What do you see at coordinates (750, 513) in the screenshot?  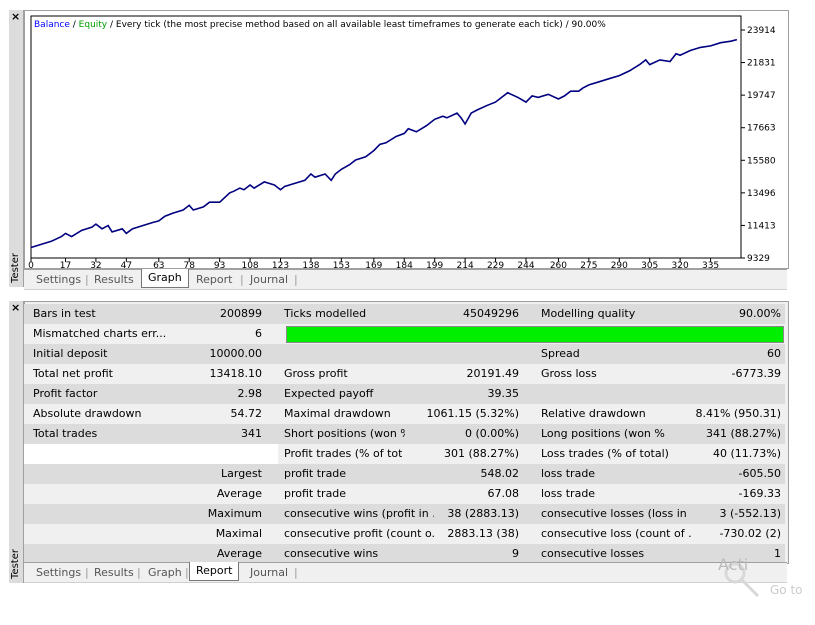 I see `value-max-consecutive-losses: 3 (-552.13)` at bounding box center [750, 513].